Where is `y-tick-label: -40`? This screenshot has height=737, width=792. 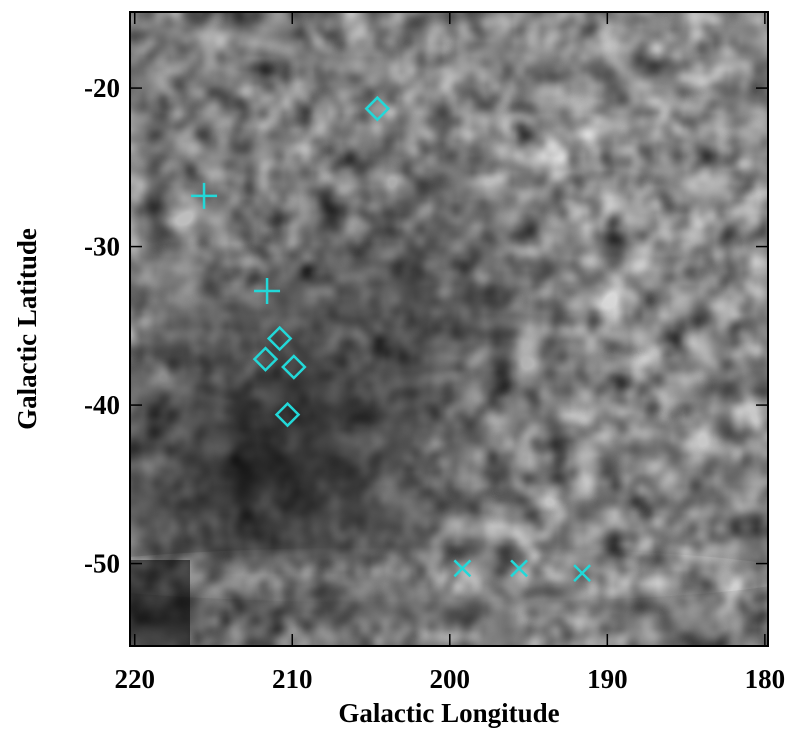 y-tick-label: -40 is located at coordinates (102, 405).